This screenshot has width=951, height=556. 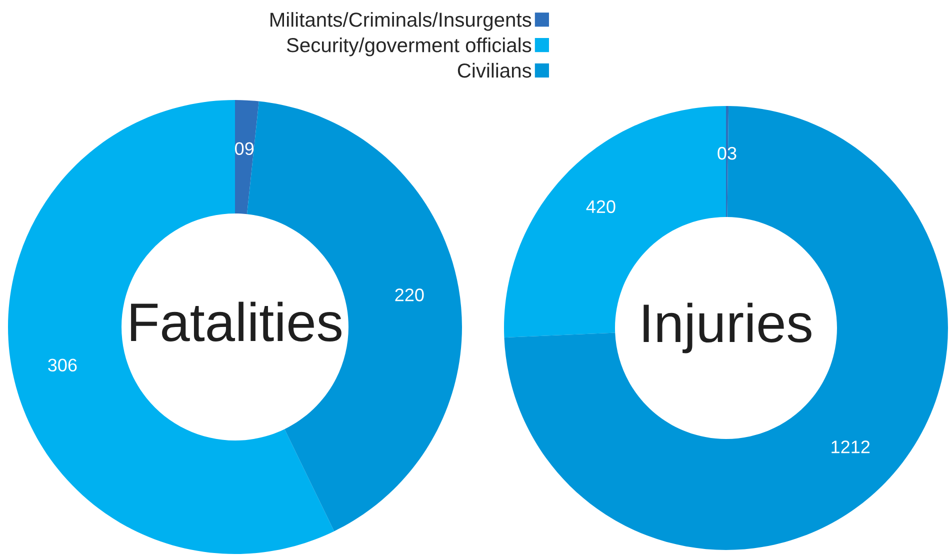 I want to click on legend-label: Militants/Criminals/Insurgents, so click(x=401, y=21).